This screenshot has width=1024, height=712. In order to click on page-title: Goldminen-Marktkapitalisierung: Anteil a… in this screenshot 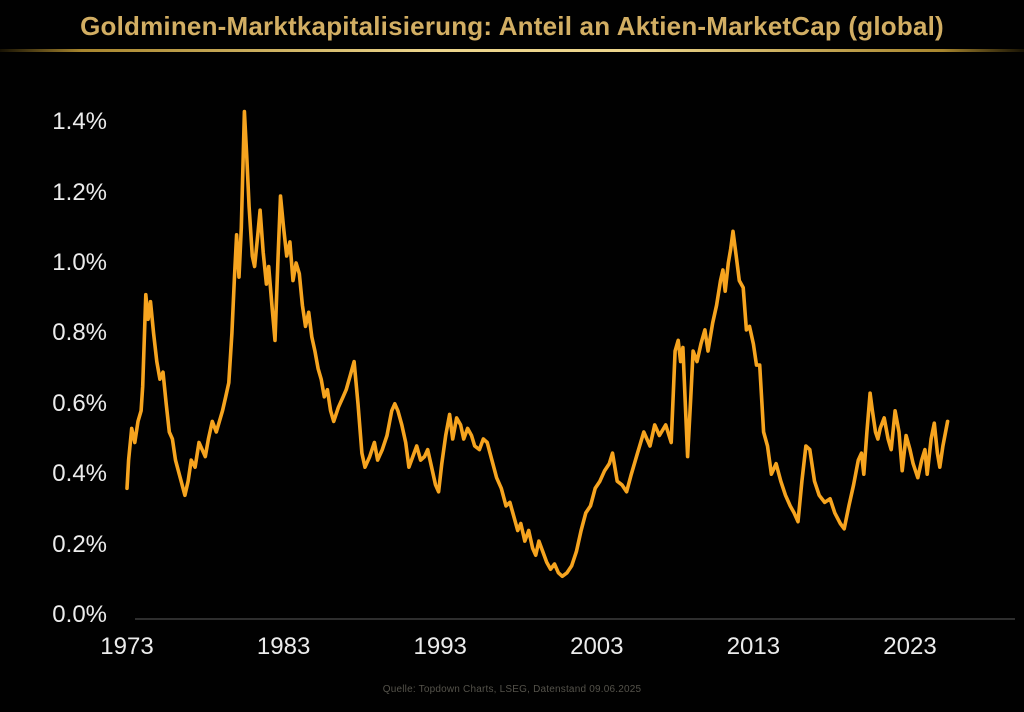, I will do `click(512, 26)`.